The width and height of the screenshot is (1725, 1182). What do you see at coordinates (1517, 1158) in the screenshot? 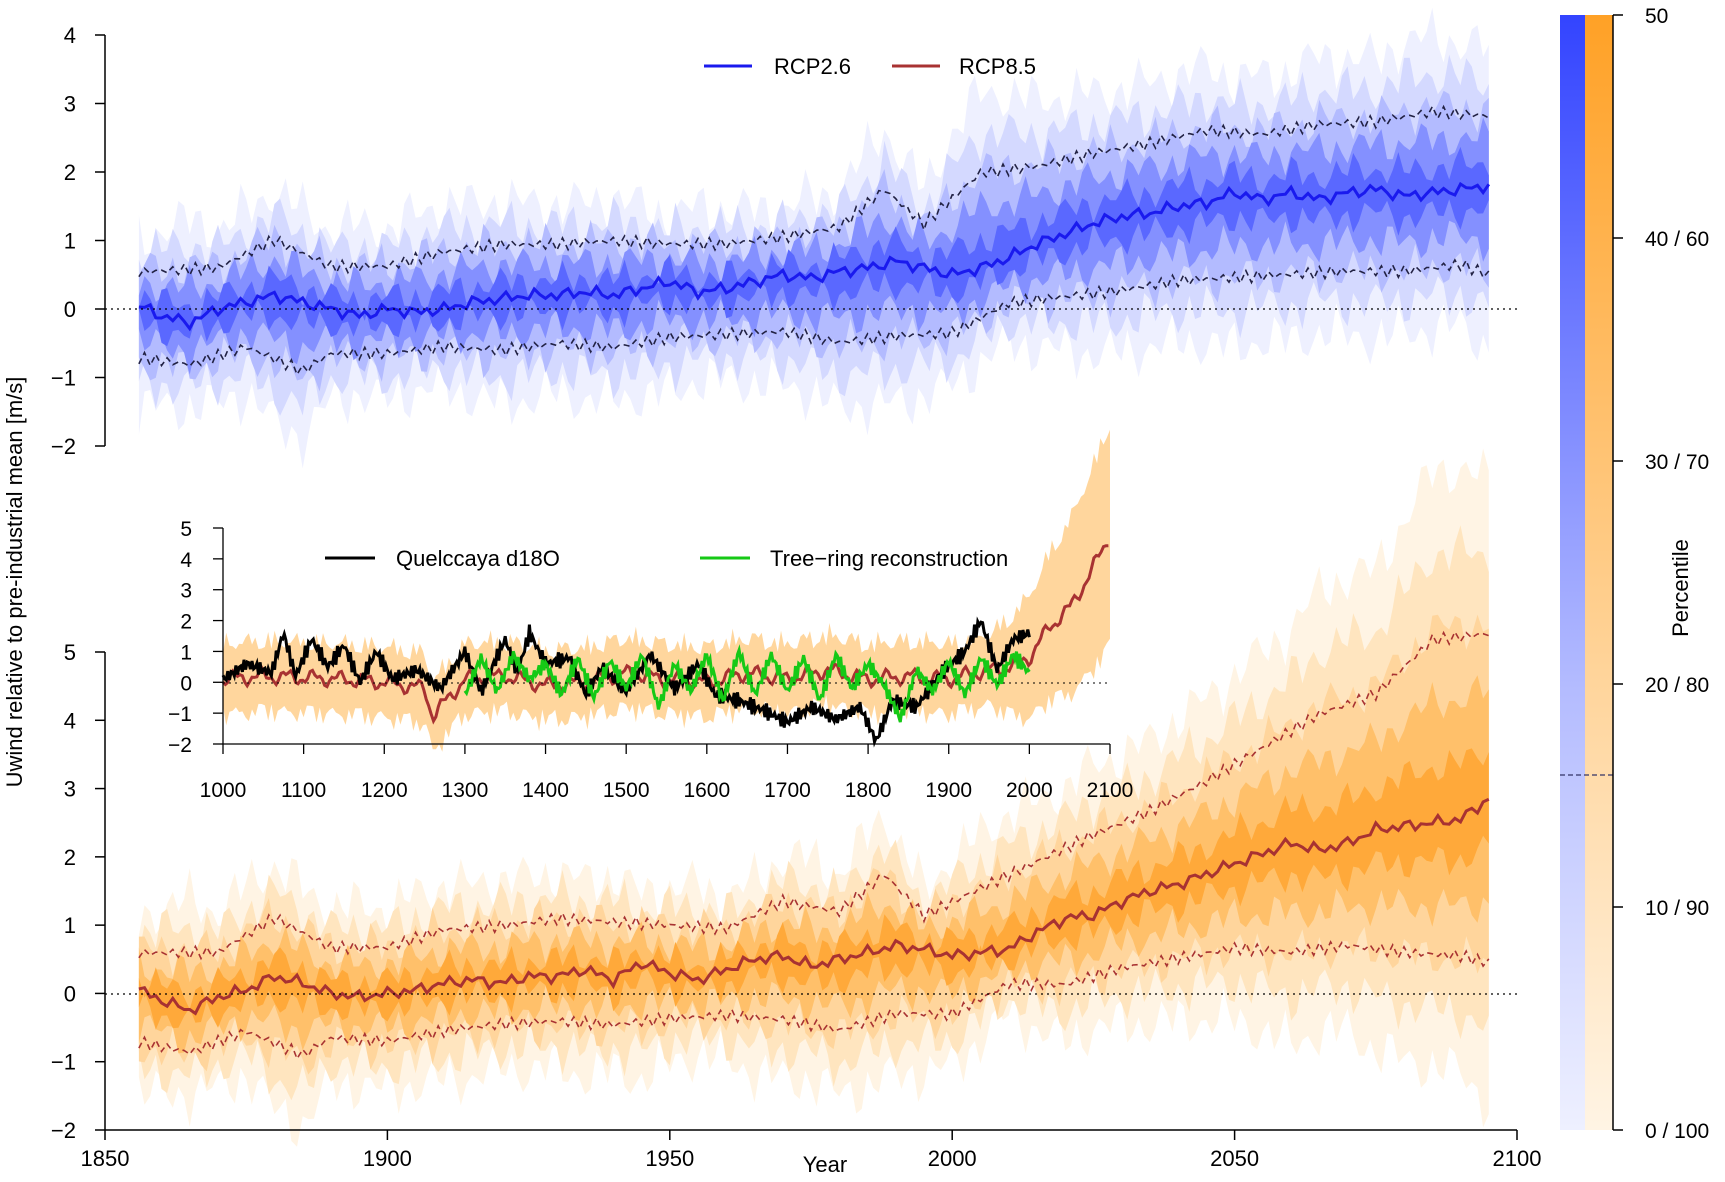
I see `x-tick-label: 2100` at bounding box center [1517, 1158].